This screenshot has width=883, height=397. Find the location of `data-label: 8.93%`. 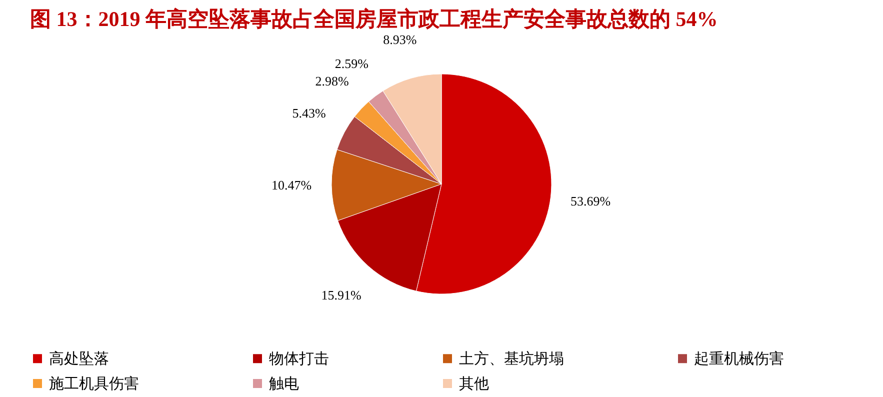

data-label: 8.93% is located at coordinates (400, 39).